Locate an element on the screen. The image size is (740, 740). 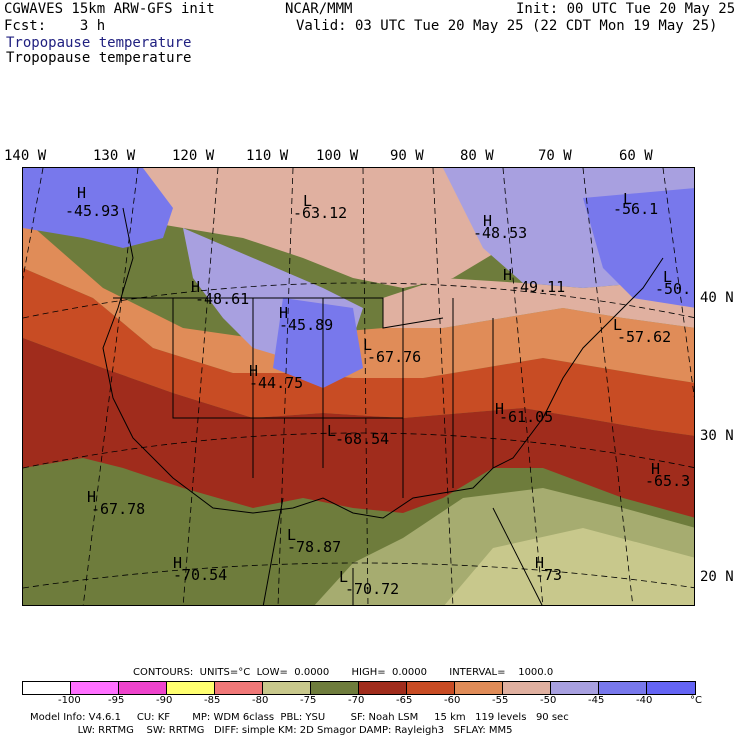
init-time: Init: 00 UTC Tue 20 May 25 is located at coordinates (626, 9).